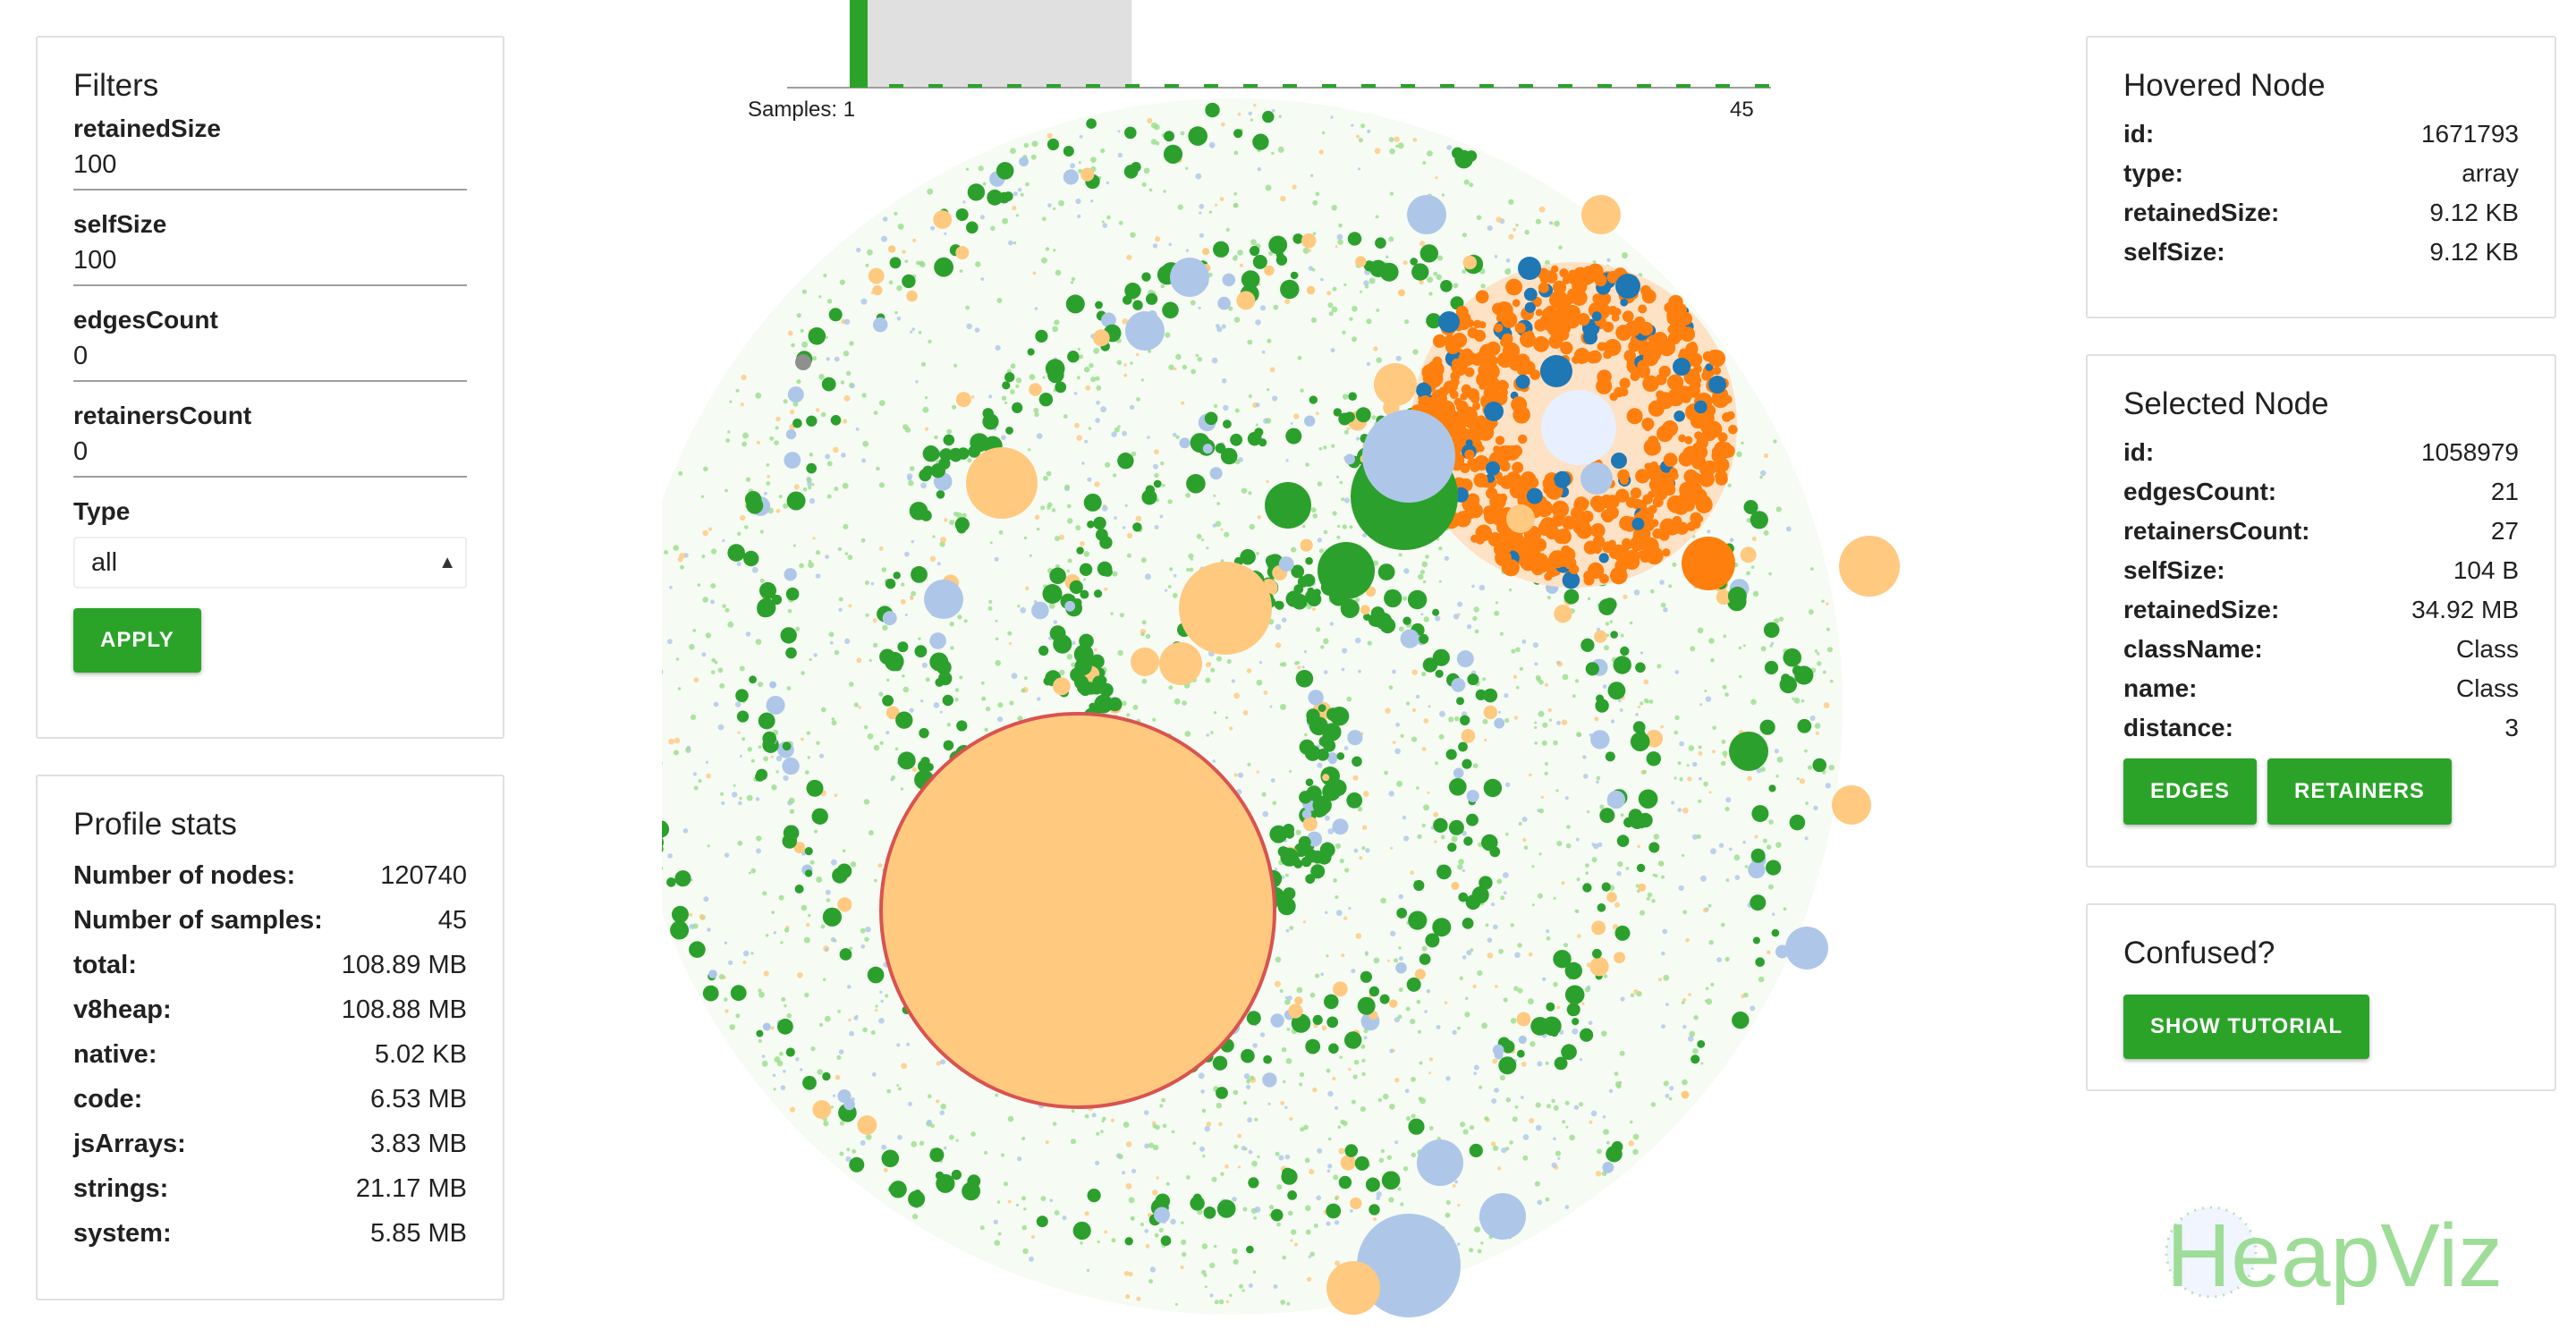 Image resolution: width=2576 pixels, height=1338 pixels. I want to click on histogram-selection, so click(997, 44).